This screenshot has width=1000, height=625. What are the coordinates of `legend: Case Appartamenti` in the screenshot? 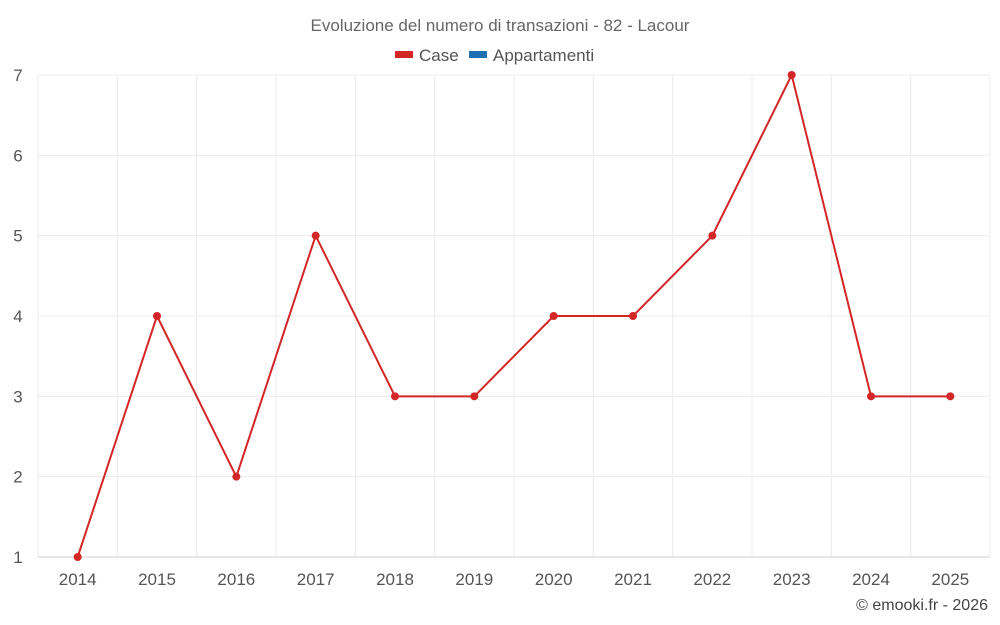 It's located at (494, 55).